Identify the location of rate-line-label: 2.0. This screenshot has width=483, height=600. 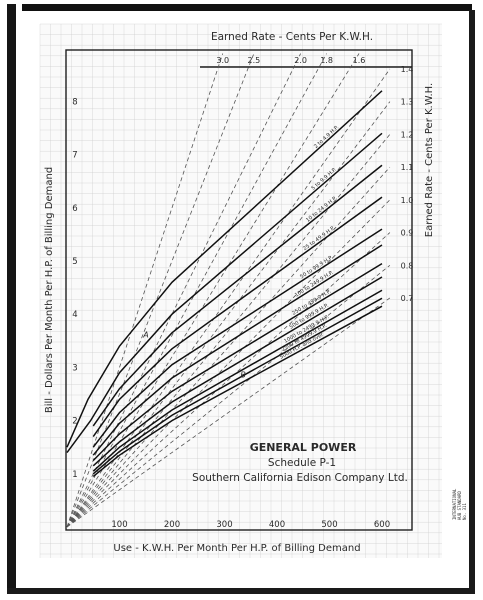
(300, 60).